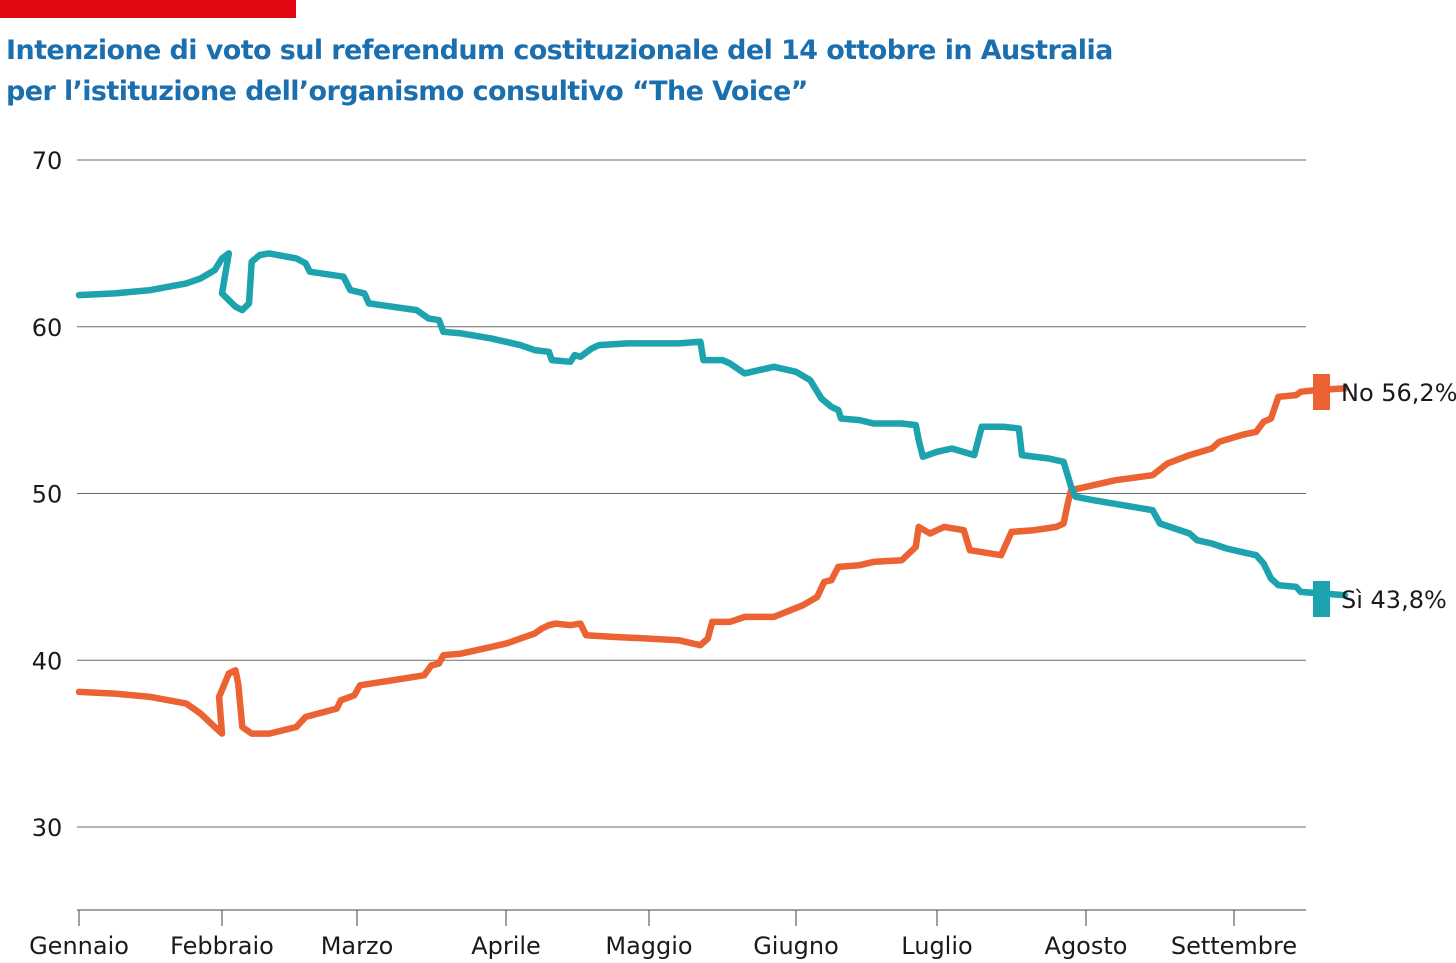 The height and width of the screenshot is (963, 1456). I want to click on x-tick-label-7: Agosto, so click(1086, 946).